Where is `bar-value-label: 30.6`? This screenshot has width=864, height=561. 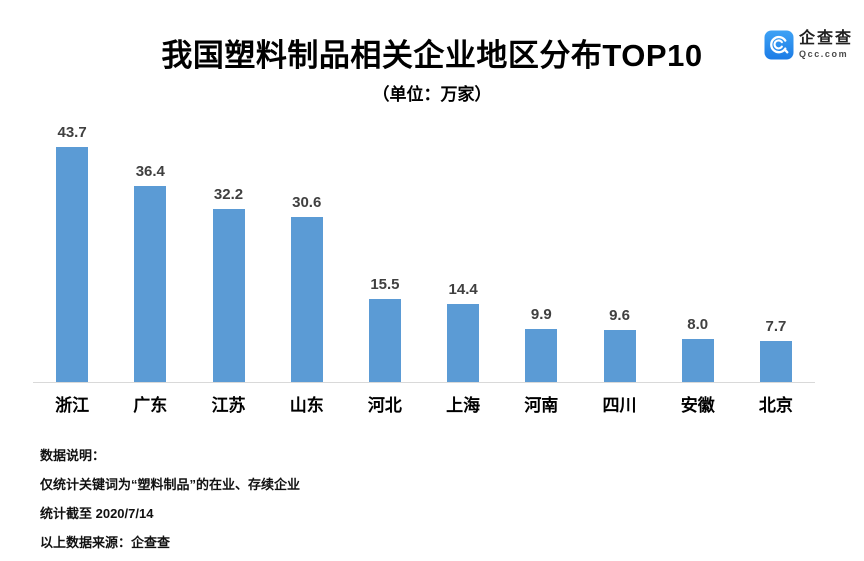
bar-value-label: 30.6 is located at coordinates (307, 203).